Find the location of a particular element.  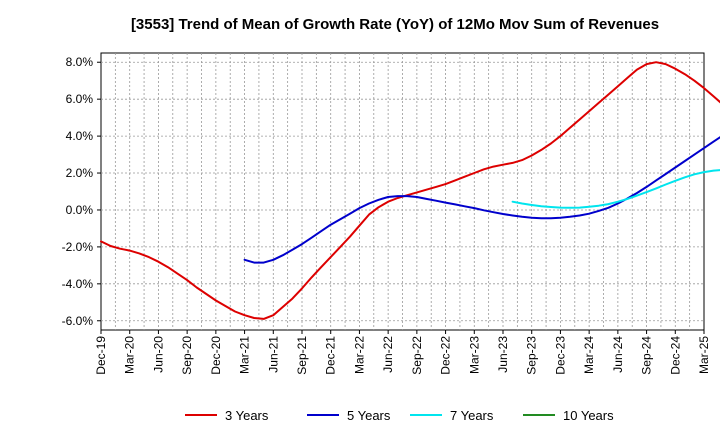

x-tick-label: Mar-25 is located at coordinates (704, 355).